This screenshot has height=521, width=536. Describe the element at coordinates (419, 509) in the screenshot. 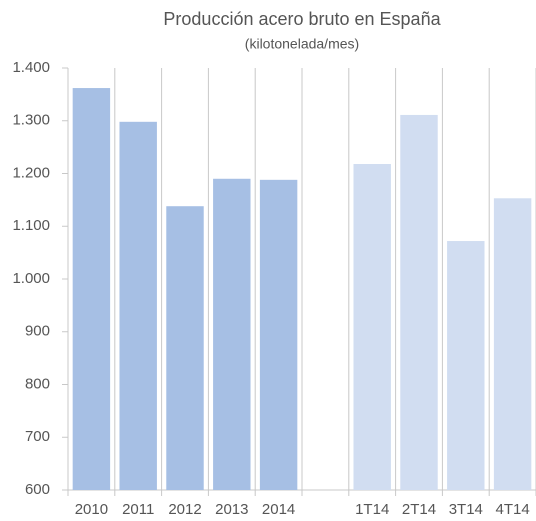

I see `x-tick-label: 2T14` at that location.